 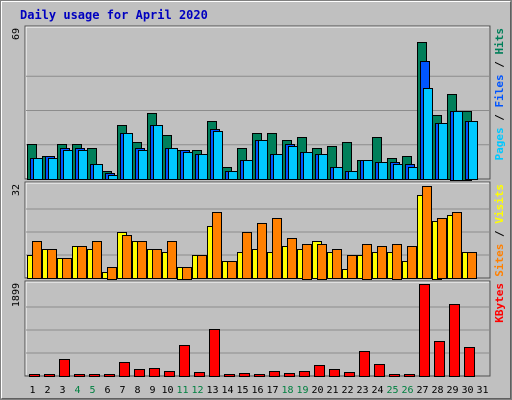 I want to click on x-tick-label-day-20: 20, so click(x=317, y=390).